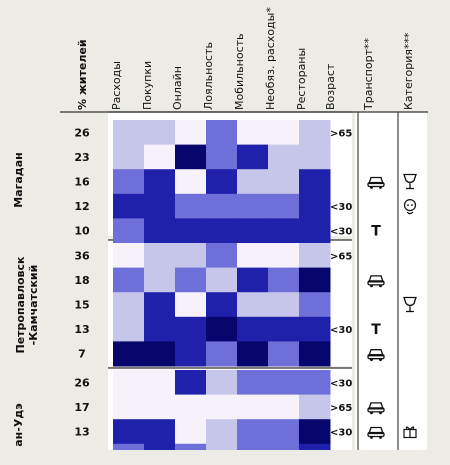 This screenshot has width=450, height=465. What do you see at coordinates (410, 432) in the screenshot?
I see `gift-icon` at bounding box center [410, 432].